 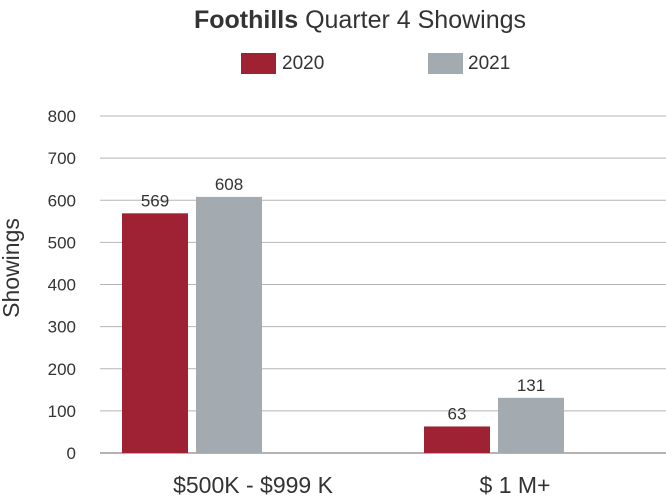 What do you see at coordinates (155, 200) in the screenshot?
I see `data-label-2020-0: 569` at bounding box center [155, 200].